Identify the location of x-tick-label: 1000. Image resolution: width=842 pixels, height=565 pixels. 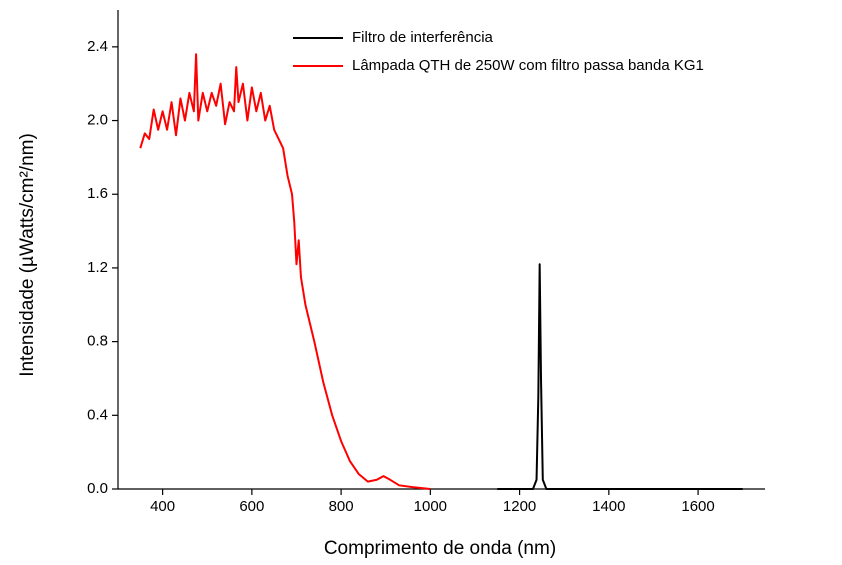
(430, 506).